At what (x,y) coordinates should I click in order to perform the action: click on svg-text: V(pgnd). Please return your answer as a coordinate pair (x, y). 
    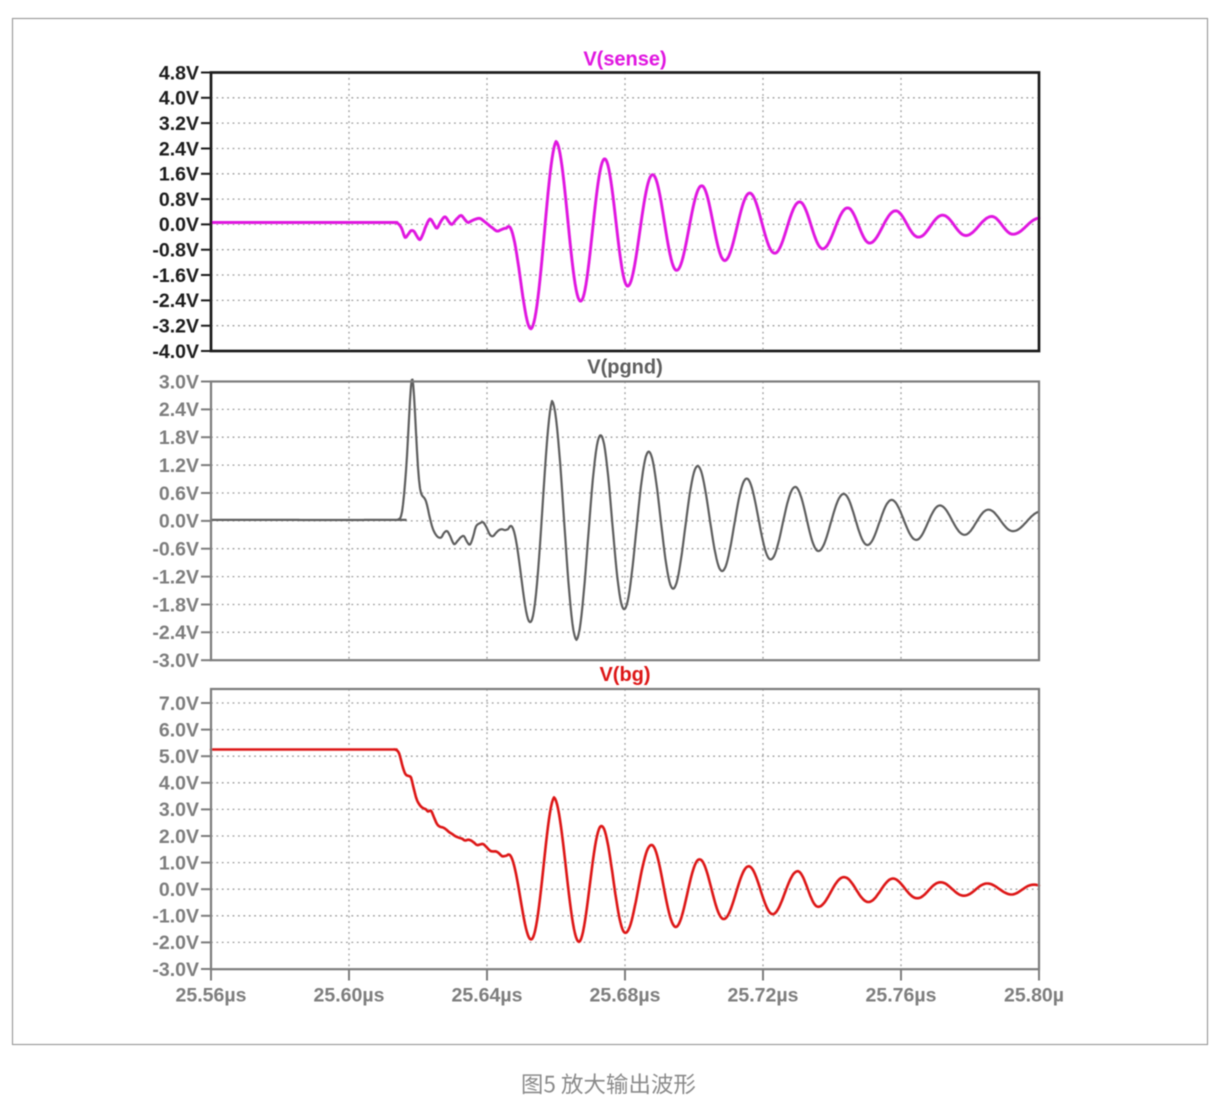
    Looking at the image, I should click on (625, 368).